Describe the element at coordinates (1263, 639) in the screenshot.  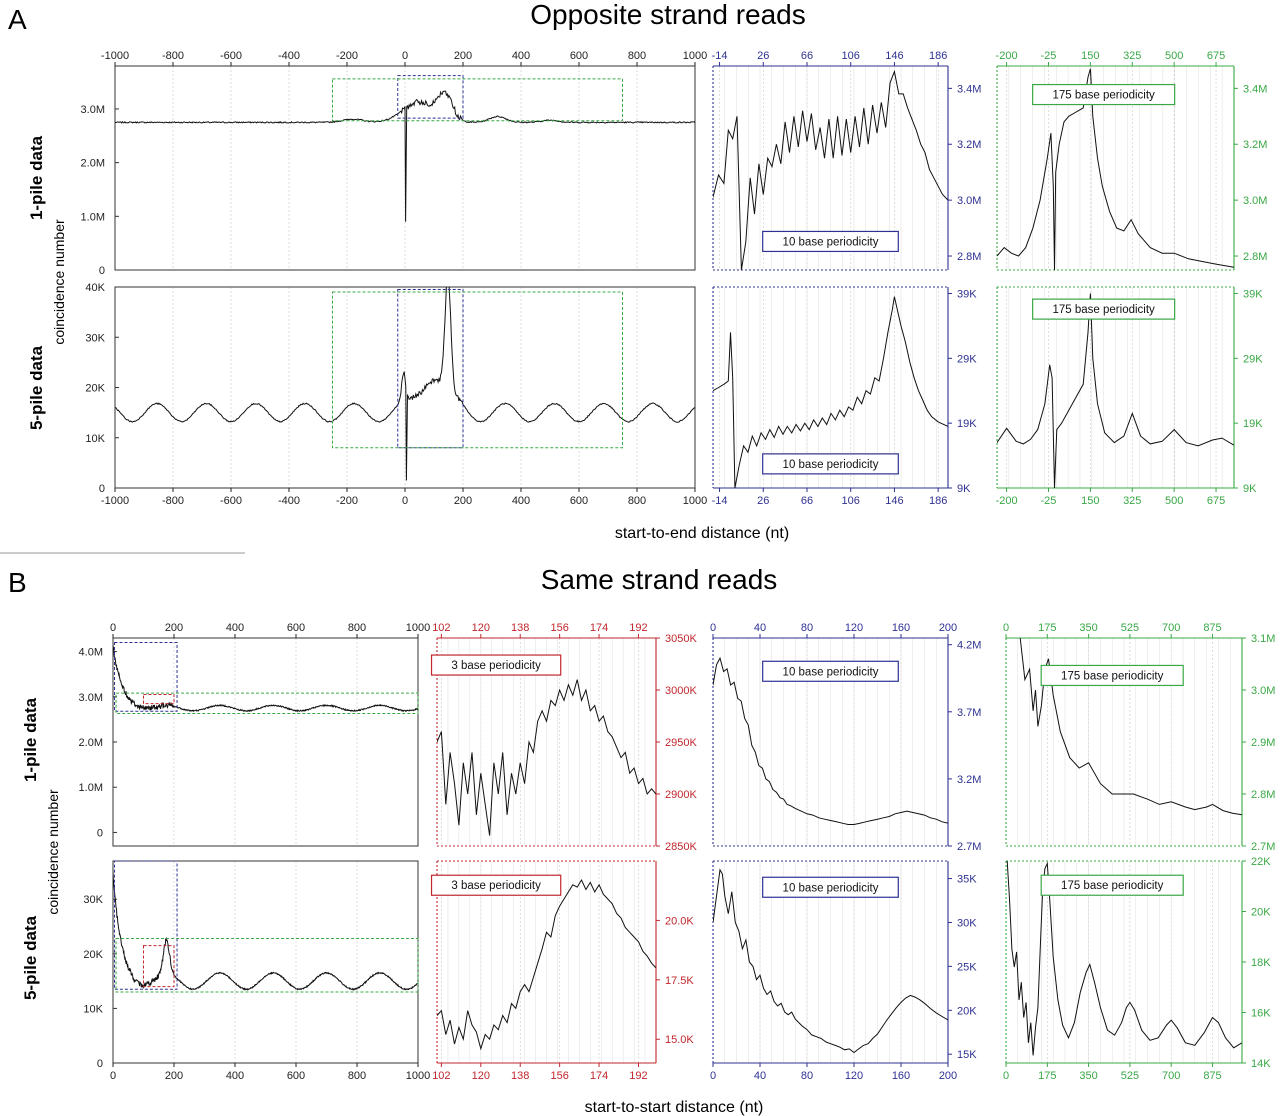
I see `y-tick-label: 3.1M` at that location.